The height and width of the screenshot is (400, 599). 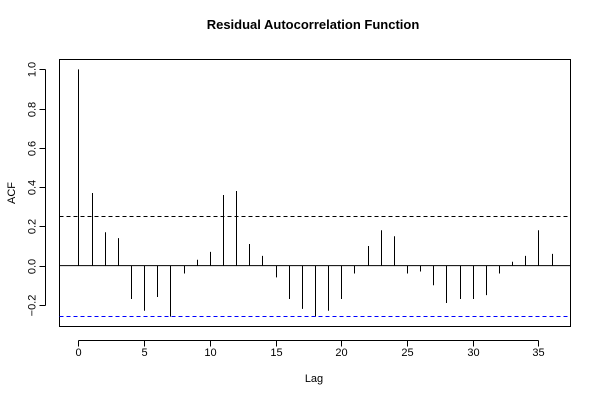 I want to click on x-axis: 0 5 10 15 20 25 30 35, so click(x=310, y=349).